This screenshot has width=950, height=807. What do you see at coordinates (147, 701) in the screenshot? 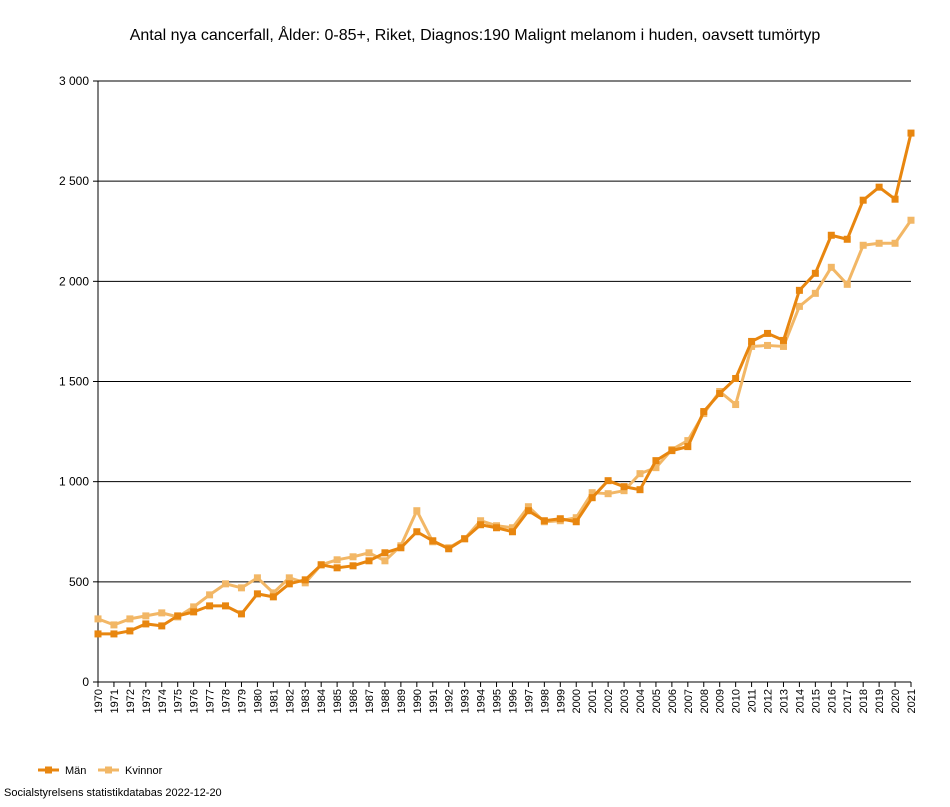
I see `x-tick-label: 1973` at bounding box center [147, 701].